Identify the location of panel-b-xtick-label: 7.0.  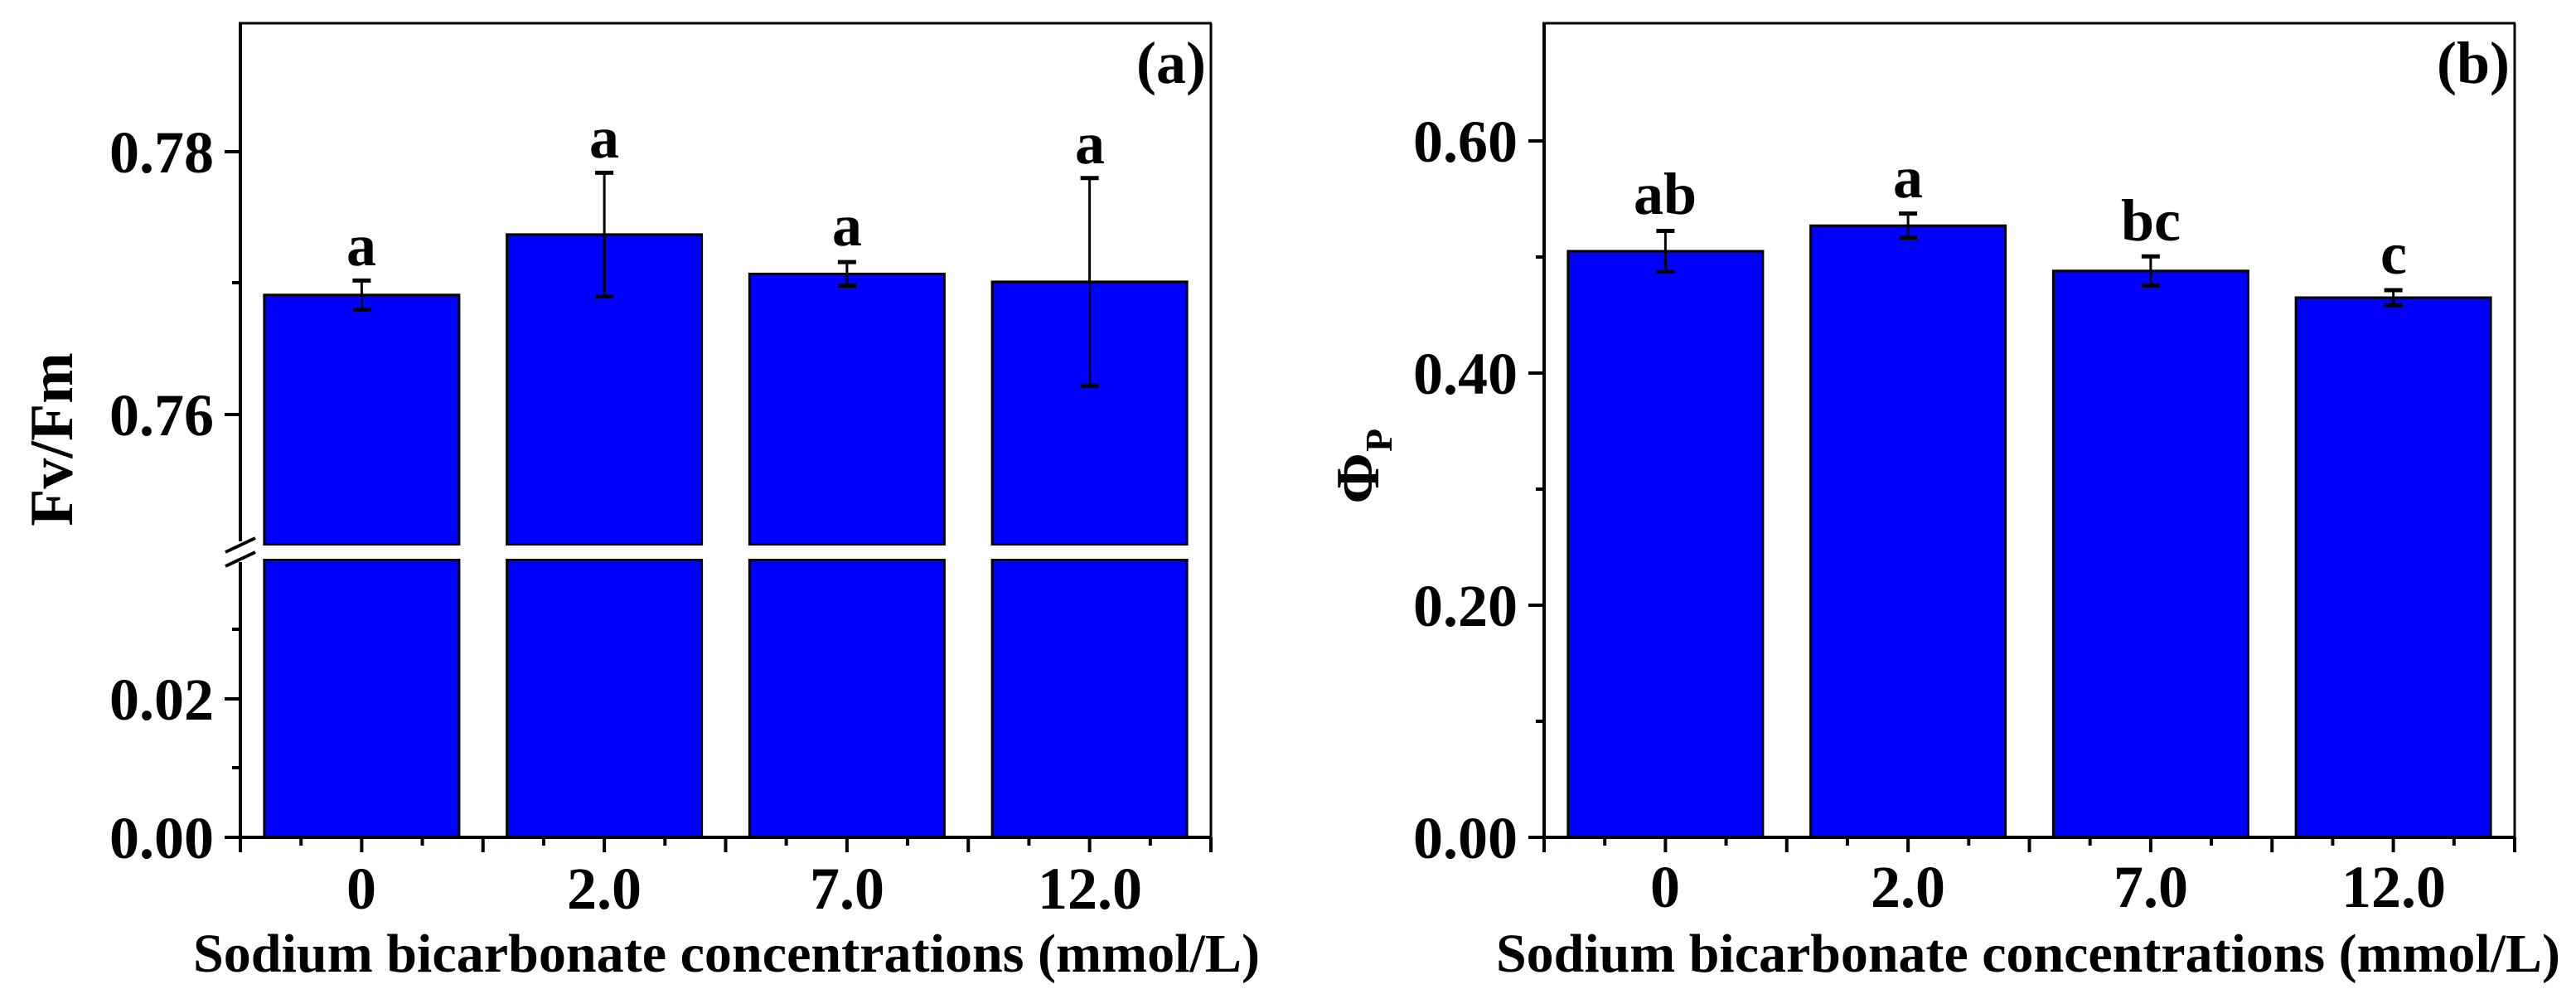
(2151, 887).